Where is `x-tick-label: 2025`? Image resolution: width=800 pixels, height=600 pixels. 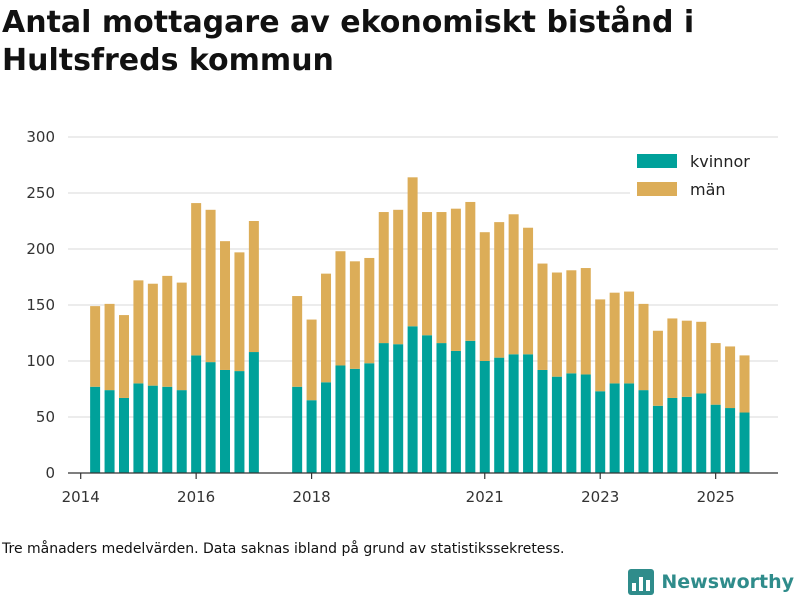
x-tick-label: 2025 is located at coordinates (716, 497).